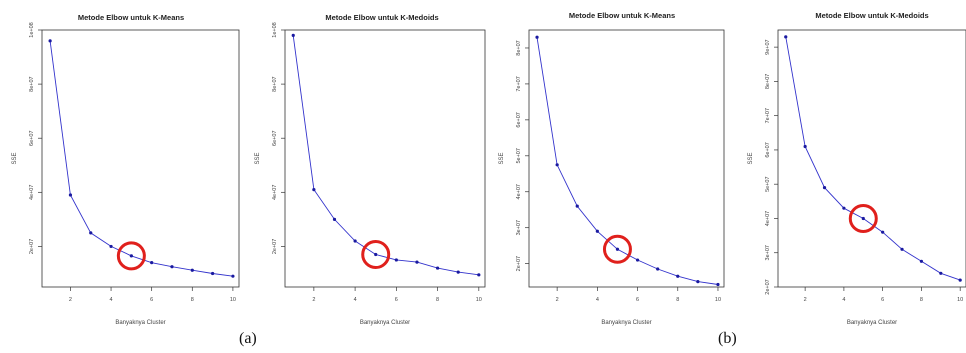  Describe the element at coordinates (519, 227) in the screenshot. I see `y-tick-label: 3e+07` at that location.